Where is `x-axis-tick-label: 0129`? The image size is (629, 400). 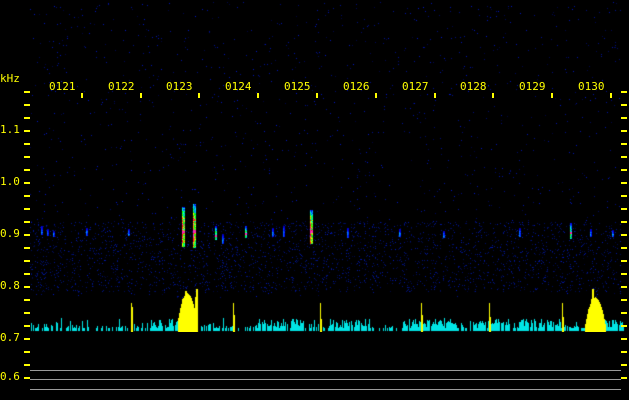 x-axis-tick-label: 0129 is located at coordinates (532, 86).